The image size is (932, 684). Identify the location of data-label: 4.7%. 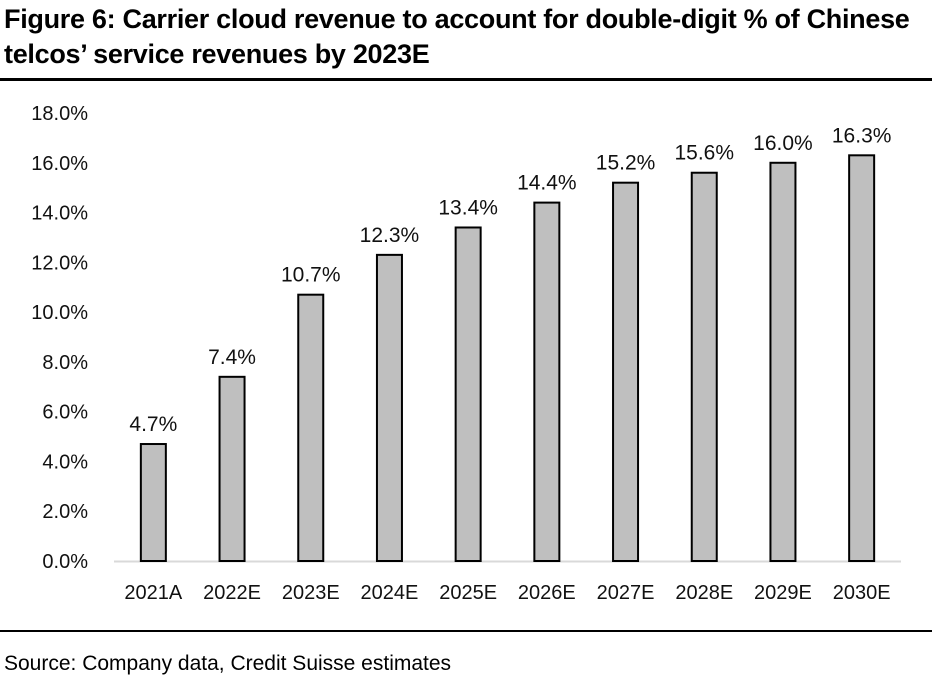
(153, 424).